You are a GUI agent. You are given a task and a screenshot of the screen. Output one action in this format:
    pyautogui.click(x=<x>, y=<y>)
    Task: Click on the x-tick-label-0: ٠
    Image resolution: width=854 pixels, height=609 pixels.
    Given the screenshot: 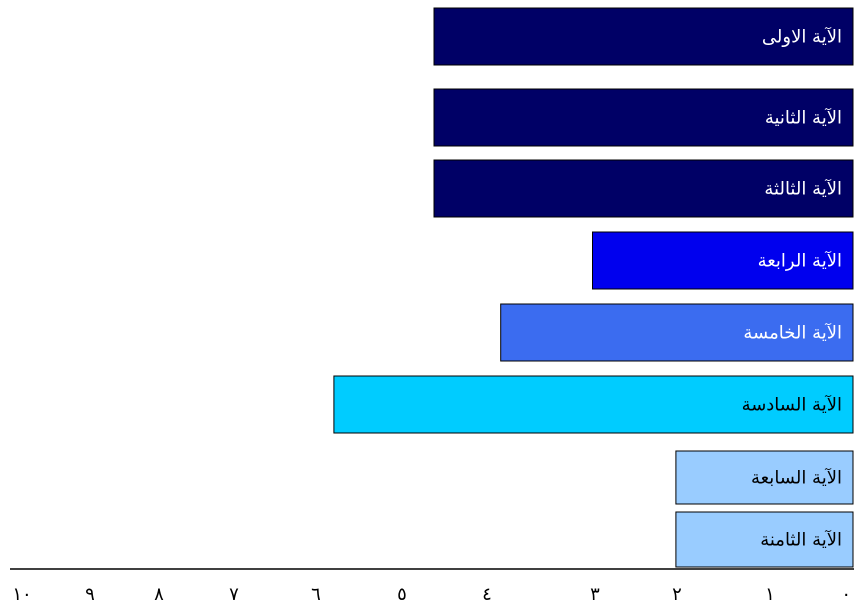 What is the action you would take?
    pyautogui.click(x=846, y=594)
    